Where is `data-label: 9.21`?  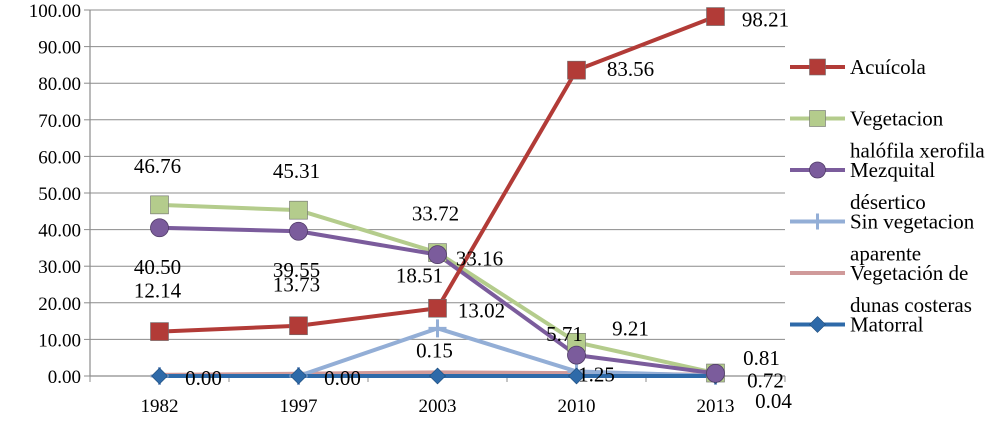
data-label: 9.21 is located at coordinates (630, 328).